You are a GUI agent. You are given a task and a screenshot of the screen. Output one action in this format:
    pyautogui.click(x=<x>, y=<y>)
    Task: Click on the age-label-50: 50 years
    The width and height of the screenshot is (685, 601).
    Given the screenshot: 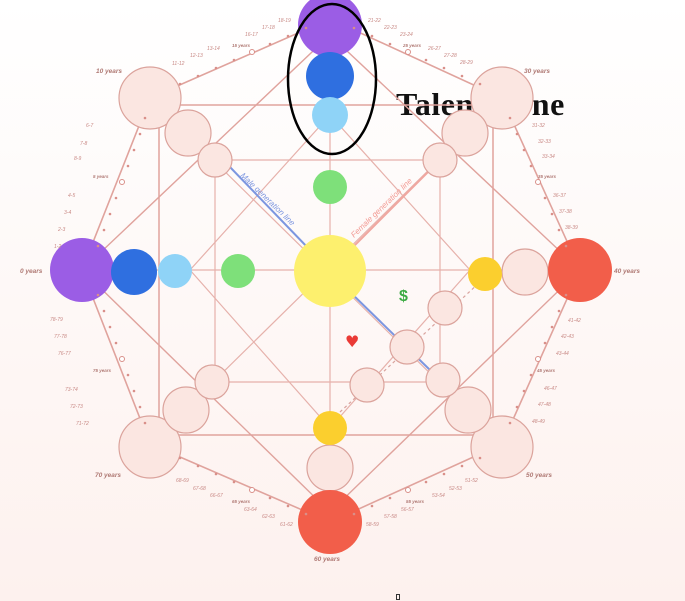 What is the action you would take?
    pyautogui.click(x=539, y=475)
    